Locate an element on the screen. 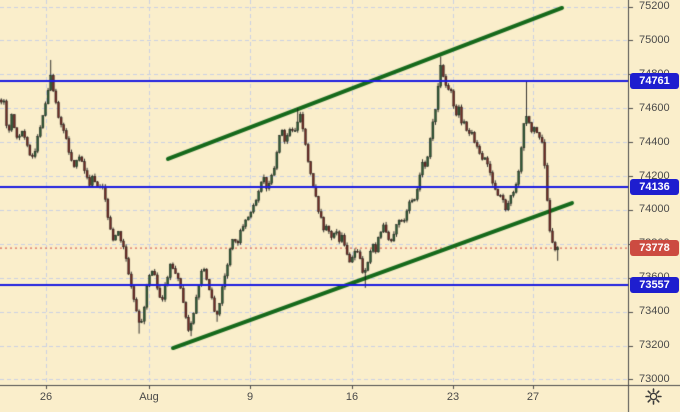  price-tick-label: 74000 is located at coordinates (654, 209).